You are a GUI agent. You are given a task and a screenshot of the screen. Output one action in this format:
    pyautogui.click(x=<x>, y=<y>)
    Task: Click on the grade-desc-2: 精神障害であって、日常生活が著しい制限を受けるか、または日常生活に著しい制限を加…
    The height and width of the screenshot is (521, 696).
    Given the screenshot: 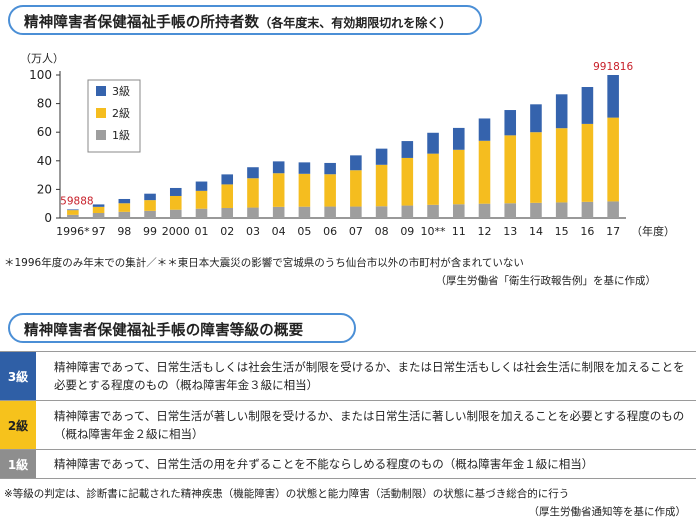 What is the action you would take?
    pyautogui.click(x=366, y=425)
    